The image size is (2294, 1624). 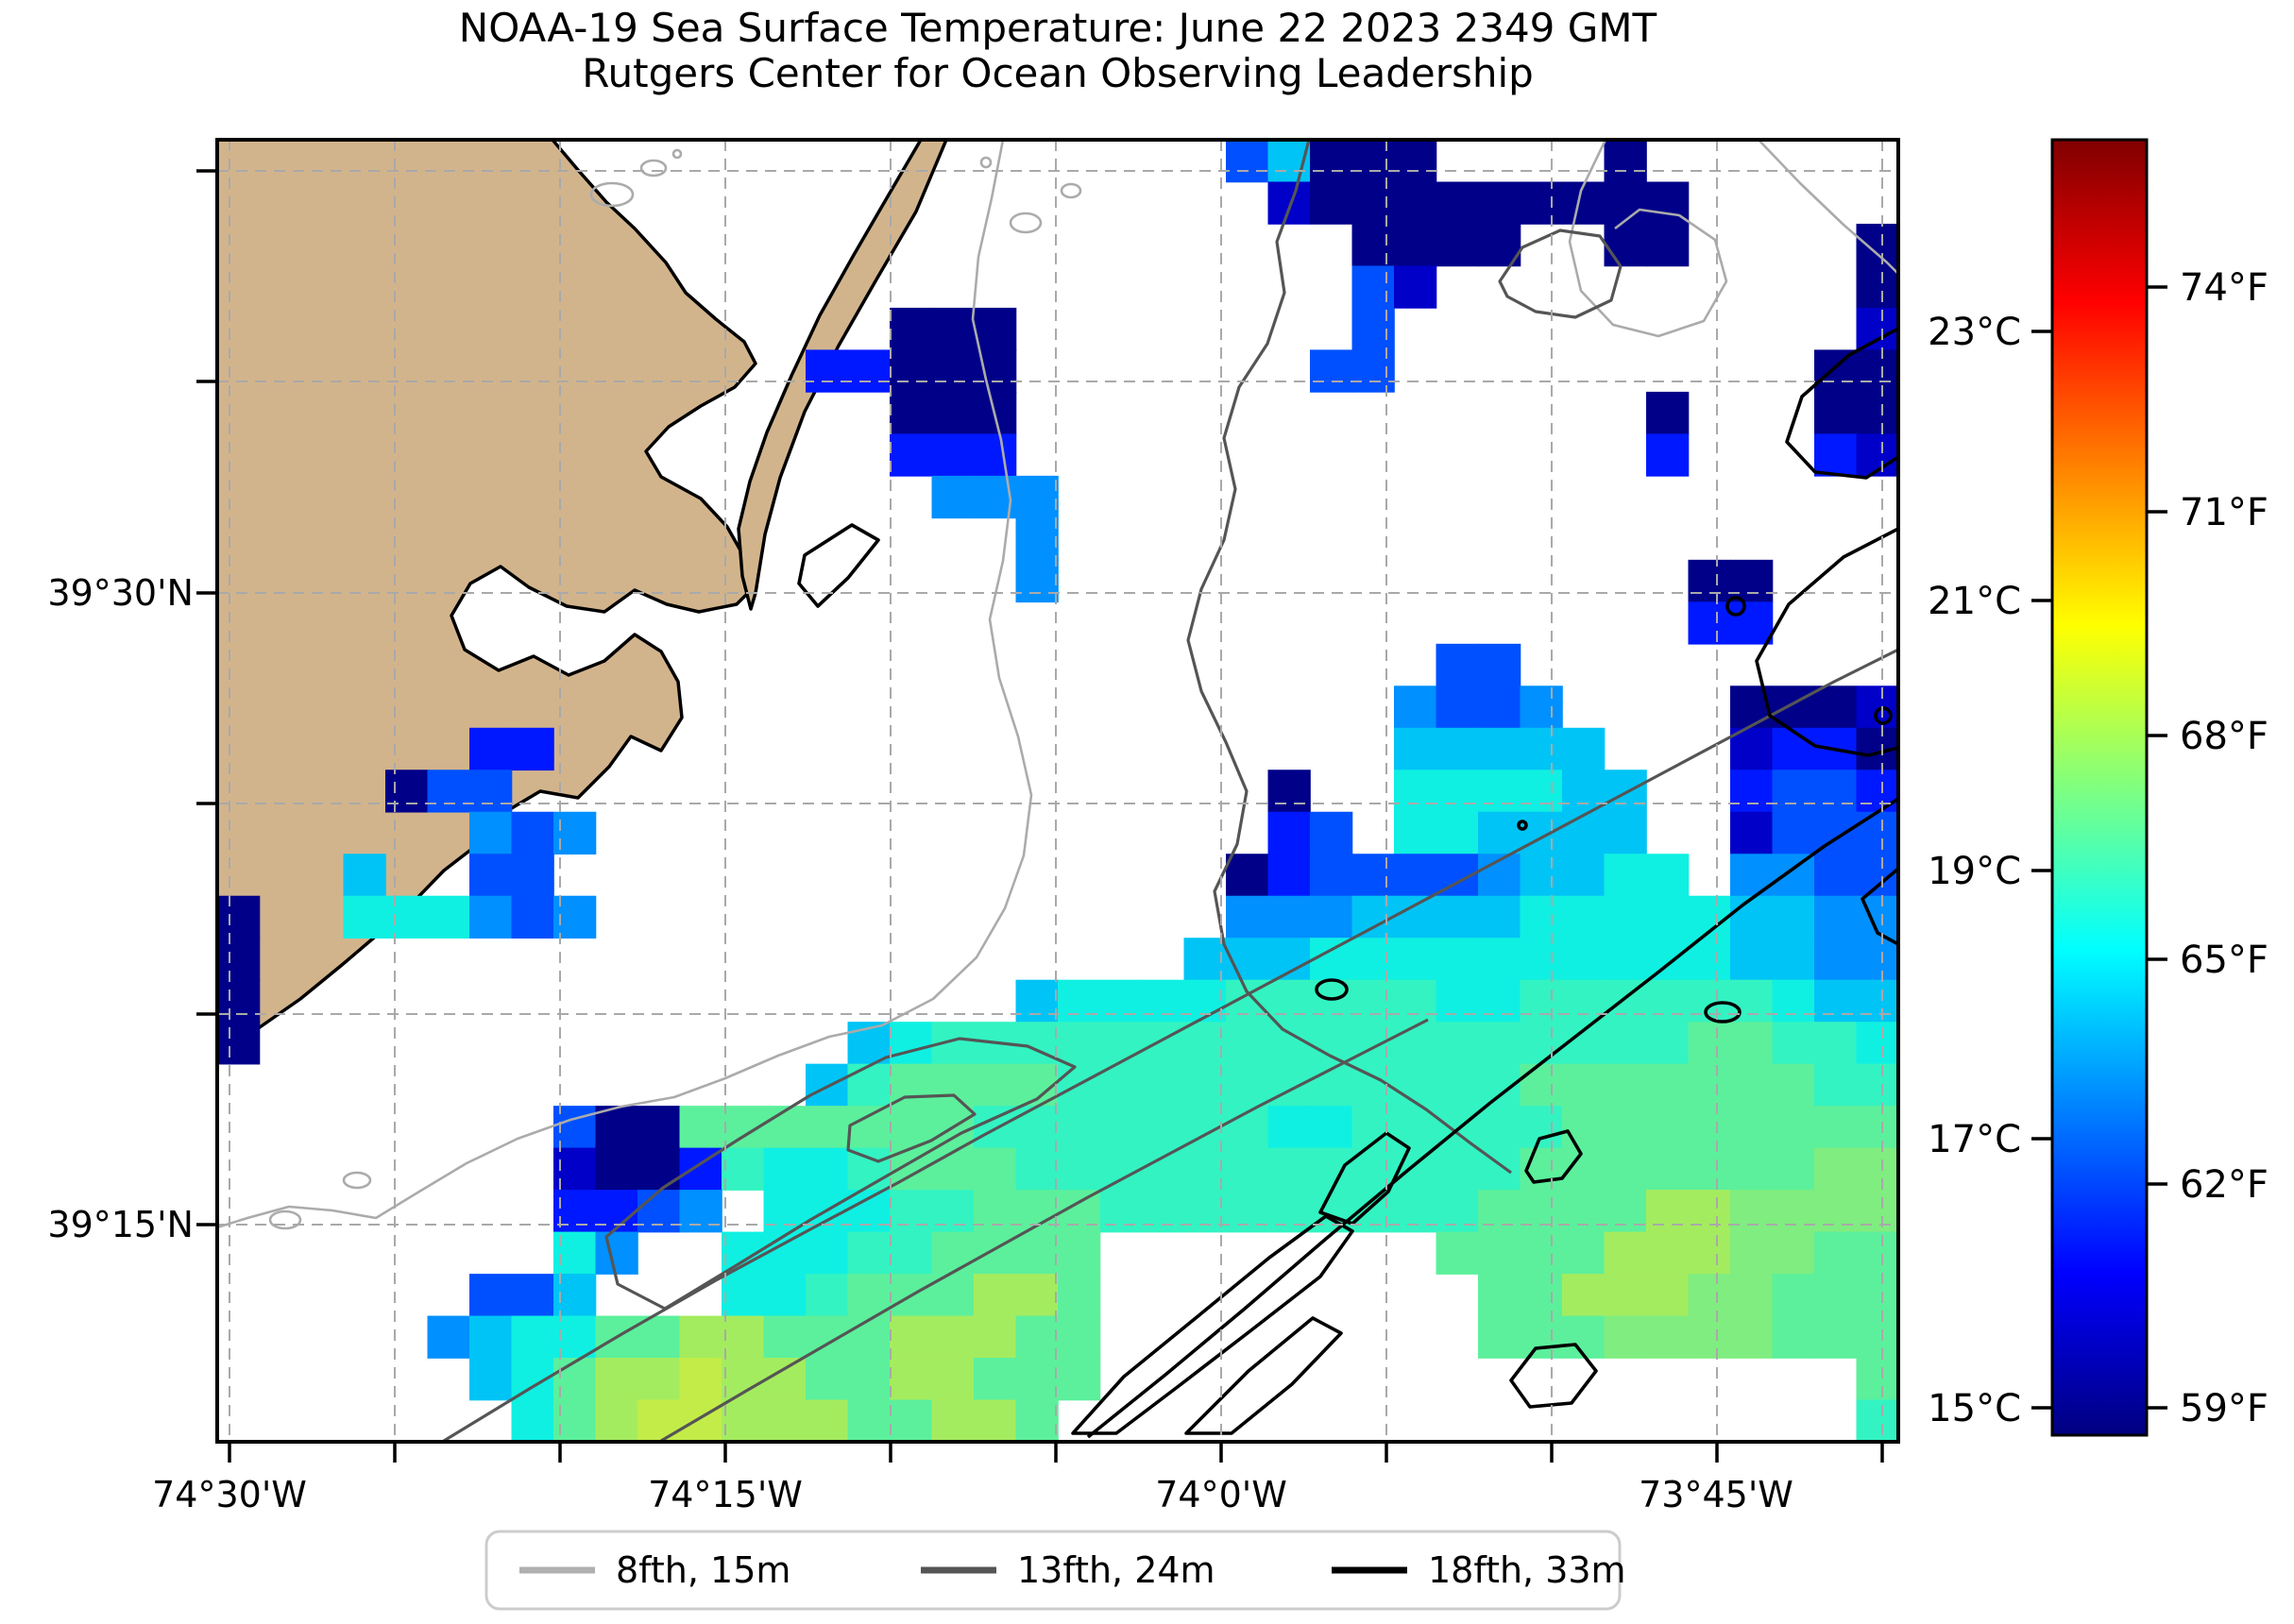 What do you see at coordinates (1974, 1139) in the screenshot?
I see `colorbar-label-celsius: 17°C` at bounding box center [1974, 1139].